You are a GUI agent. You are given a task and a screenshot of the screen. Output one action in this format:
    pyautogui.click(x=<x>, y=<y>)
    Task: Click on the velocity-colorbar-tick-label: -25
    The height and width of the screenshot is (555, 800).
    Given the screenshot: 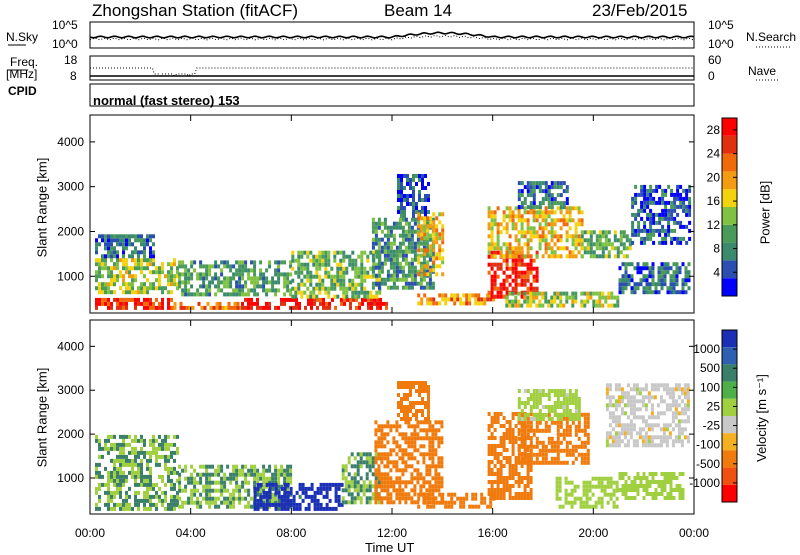 What is the action you would take?
    pyautogui.click(x=712, y=426)
    